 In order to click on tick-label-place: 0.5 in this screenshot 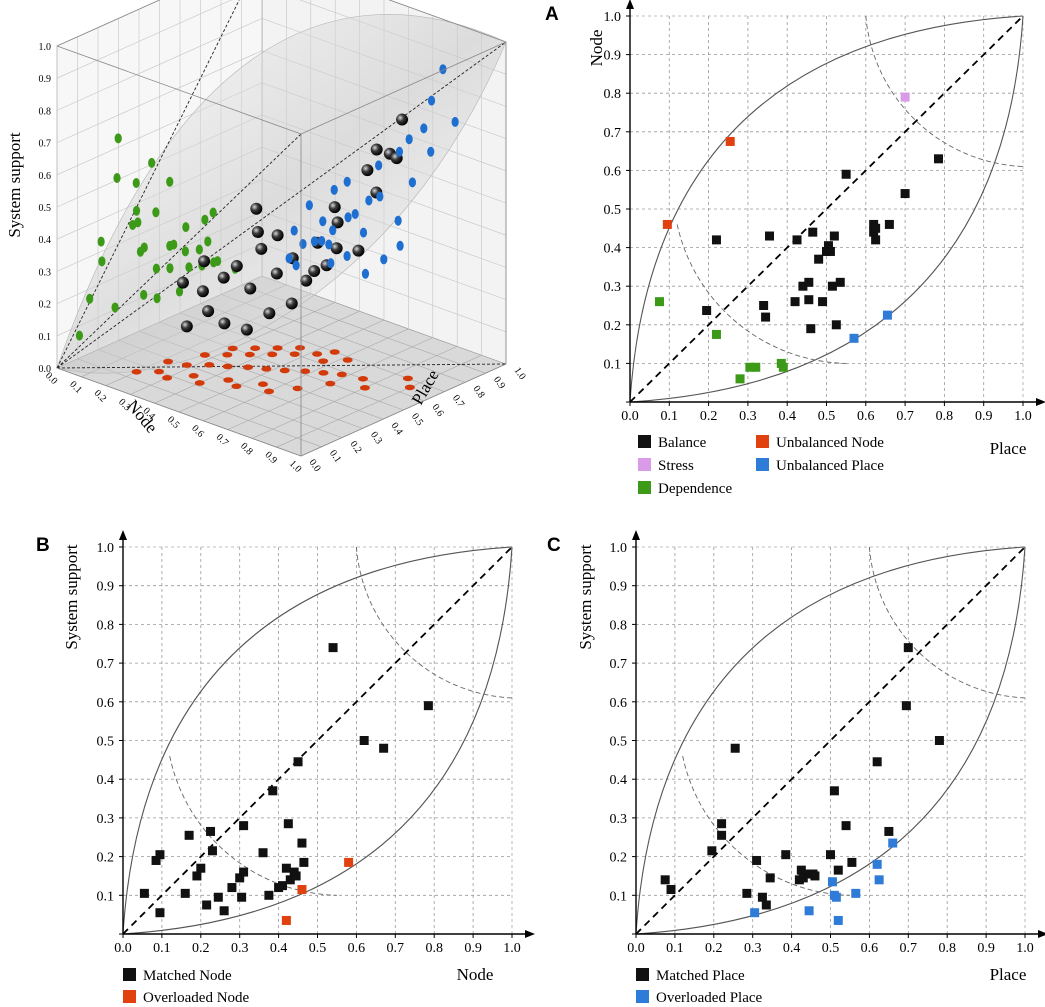, I will do `click(417, 419)`.